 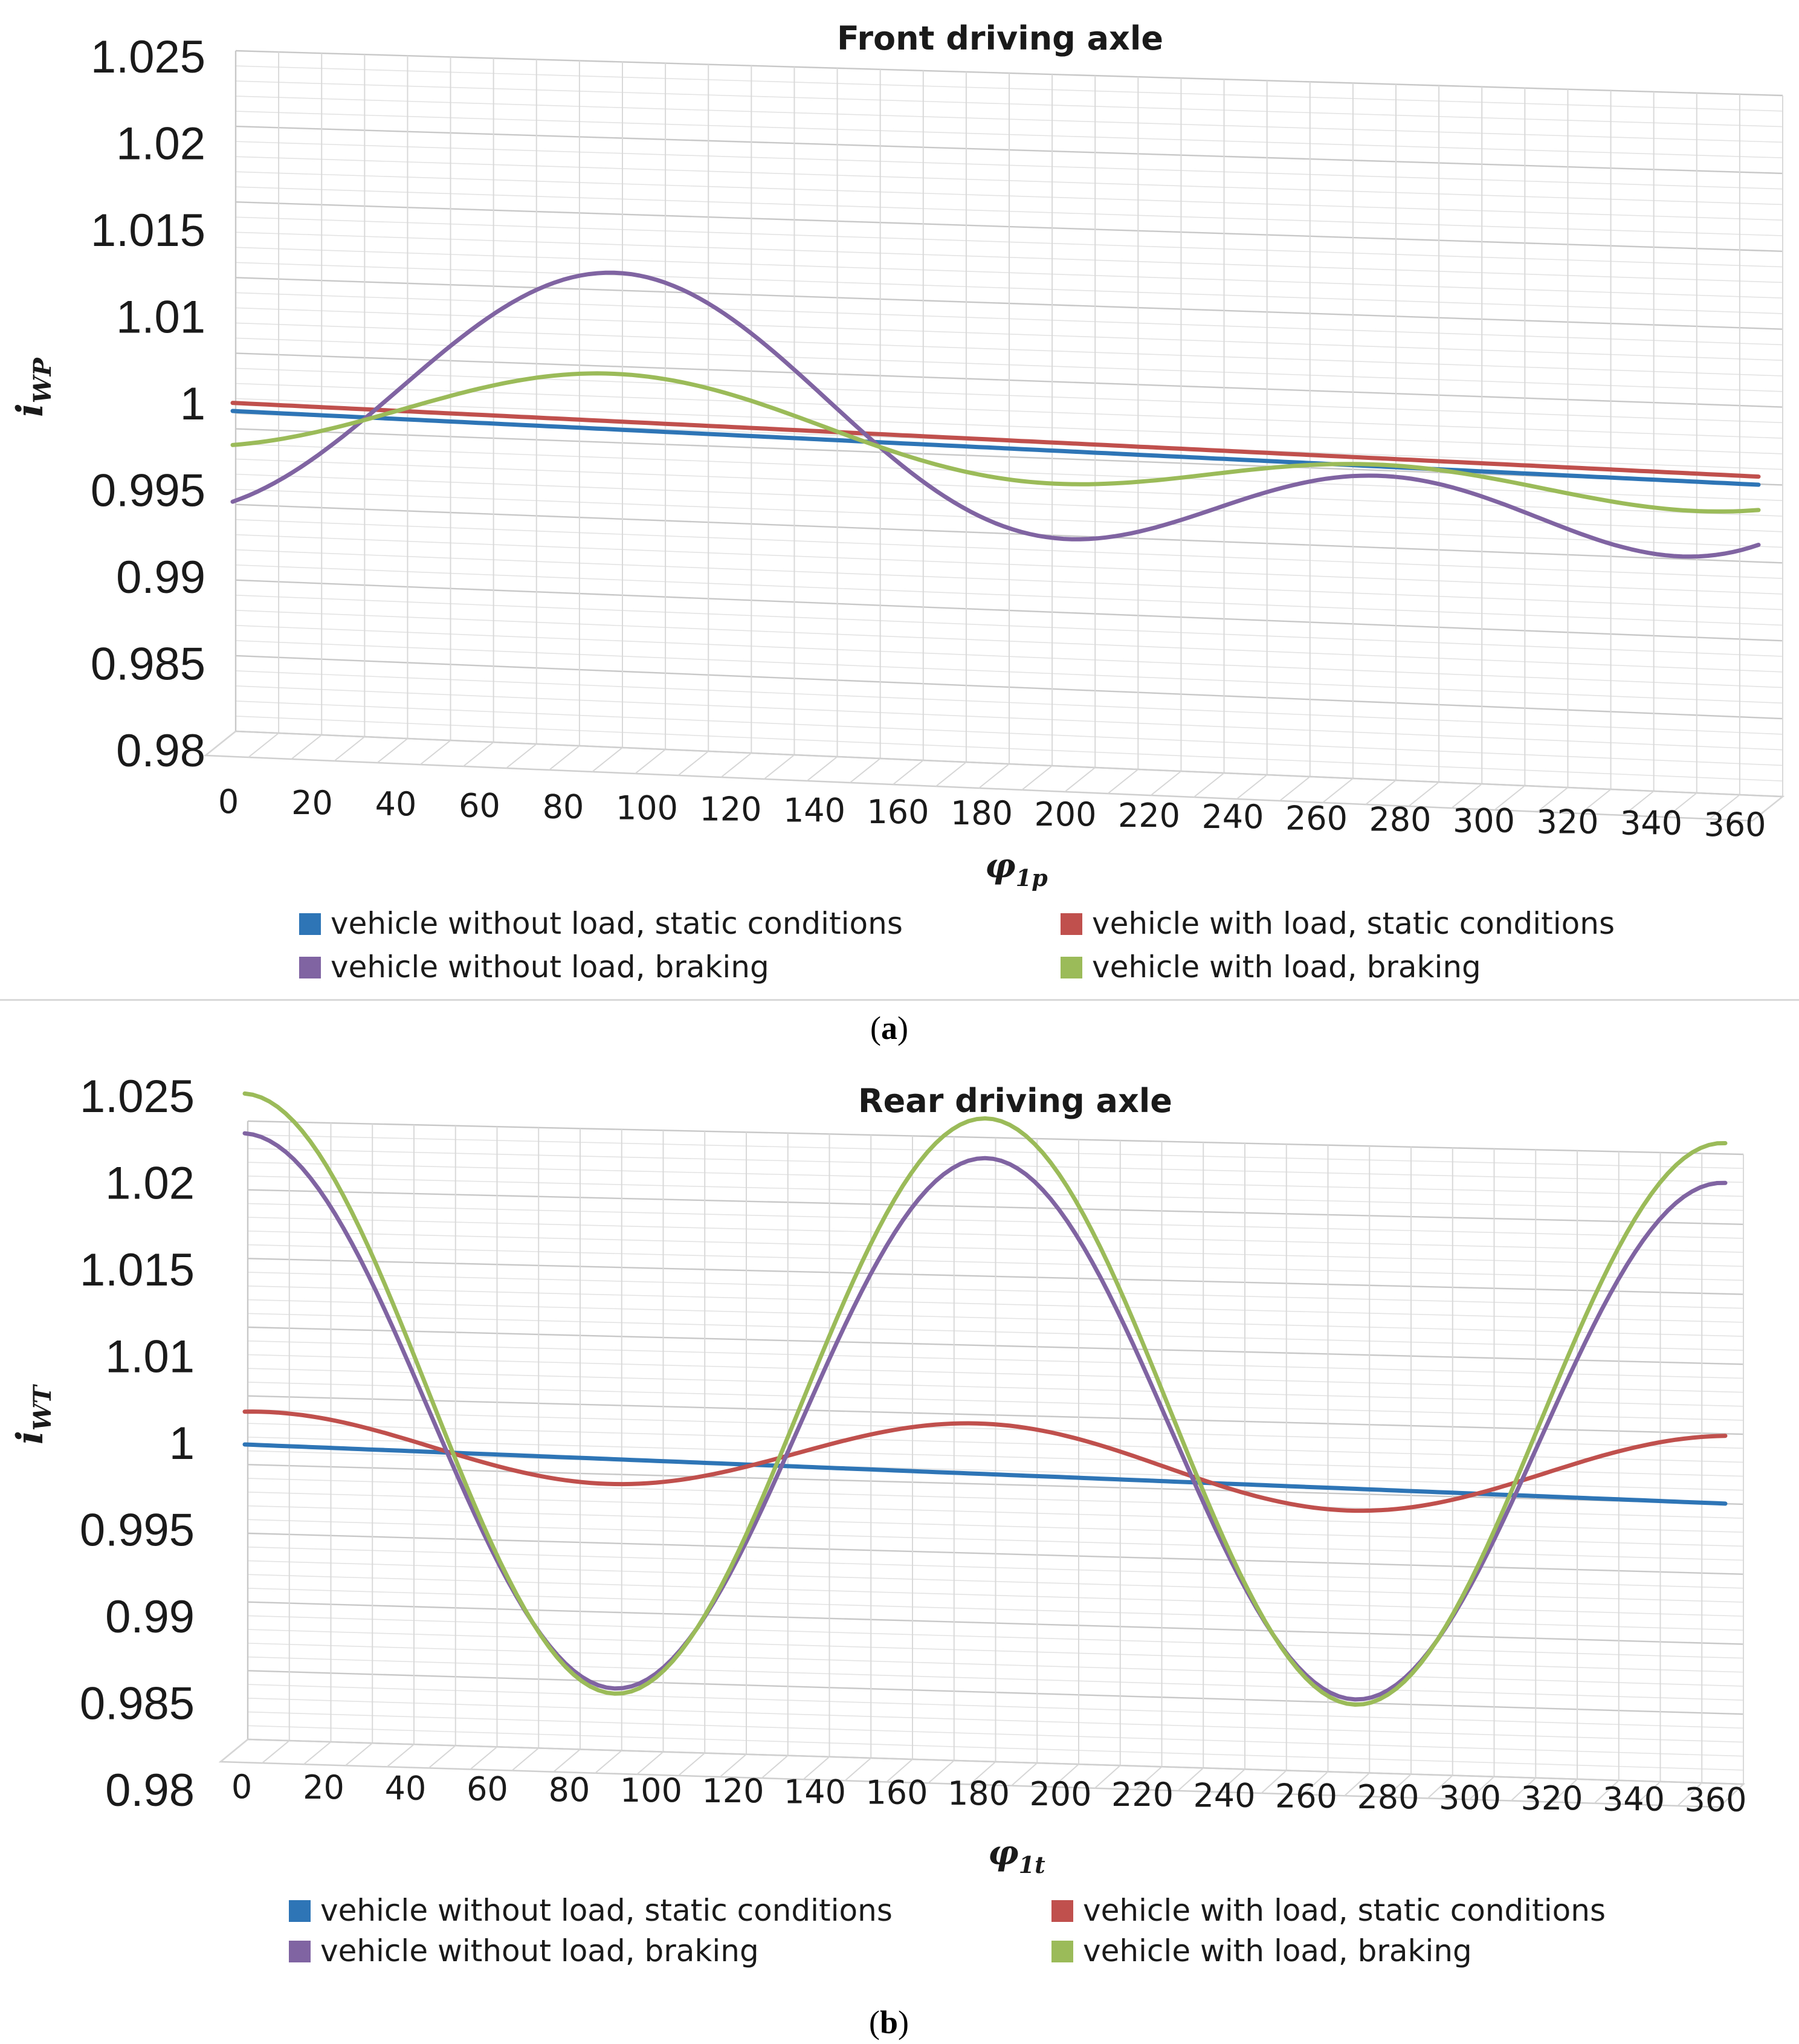 I want to click on y-tick-label: 0.98, so click(x=160, y=751).